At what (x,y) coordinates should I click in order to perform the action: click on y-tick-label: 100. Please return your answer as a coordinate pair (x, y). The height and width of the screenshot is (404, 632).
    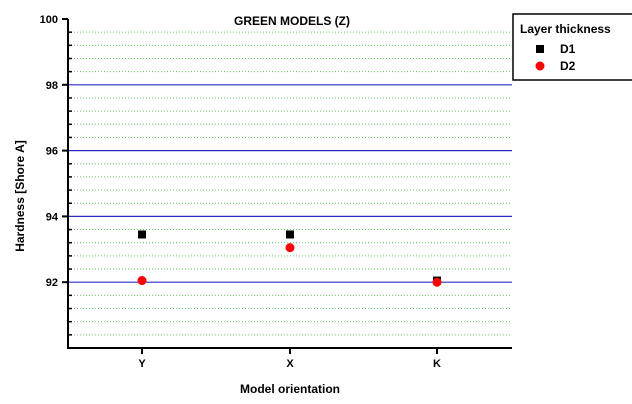
    Looking at the image, I should click on (49, 20).